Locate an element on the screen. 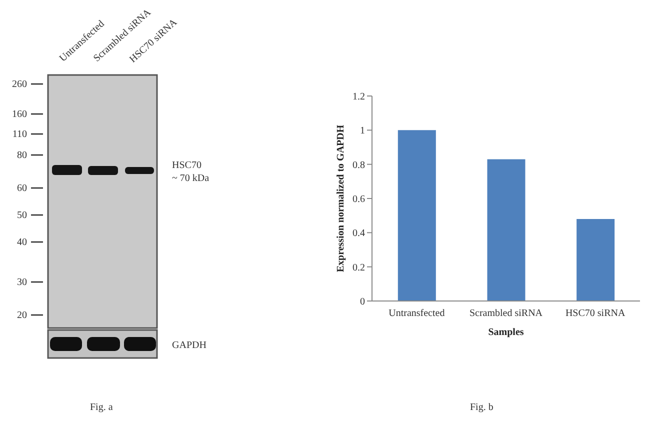 The height and width of the screenshot is (437, 650). x-tick-label: Untransfected is located at coordinates (416, 314).